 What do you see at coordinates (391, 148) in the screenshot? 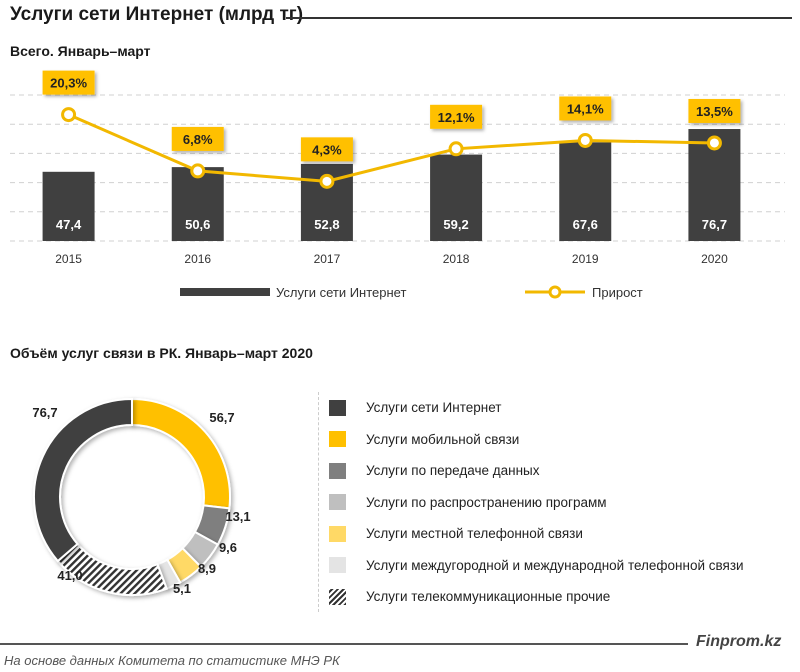
I see `growth-line` at bounding box center [391, 148].